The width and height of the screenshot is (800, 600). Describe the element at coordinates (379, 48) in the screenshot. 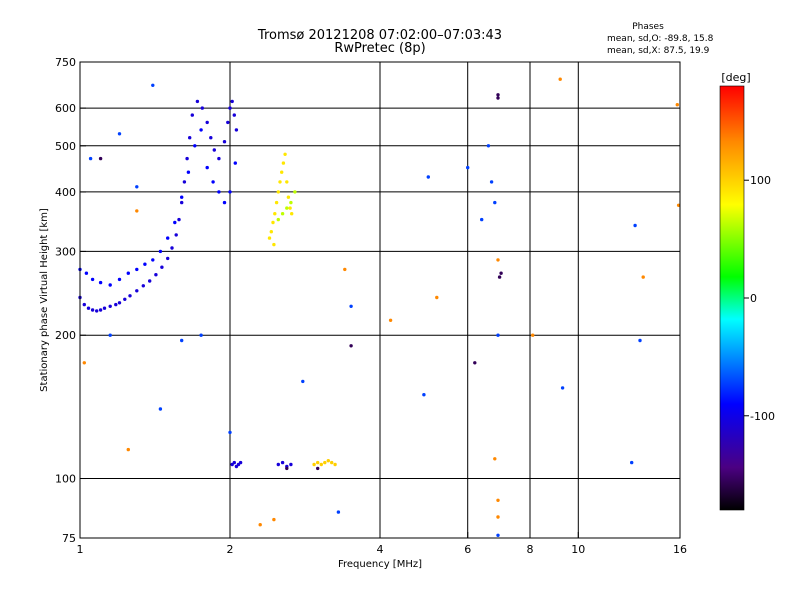

I see `chart-subtitle: RwPretec (8p)` at that location.